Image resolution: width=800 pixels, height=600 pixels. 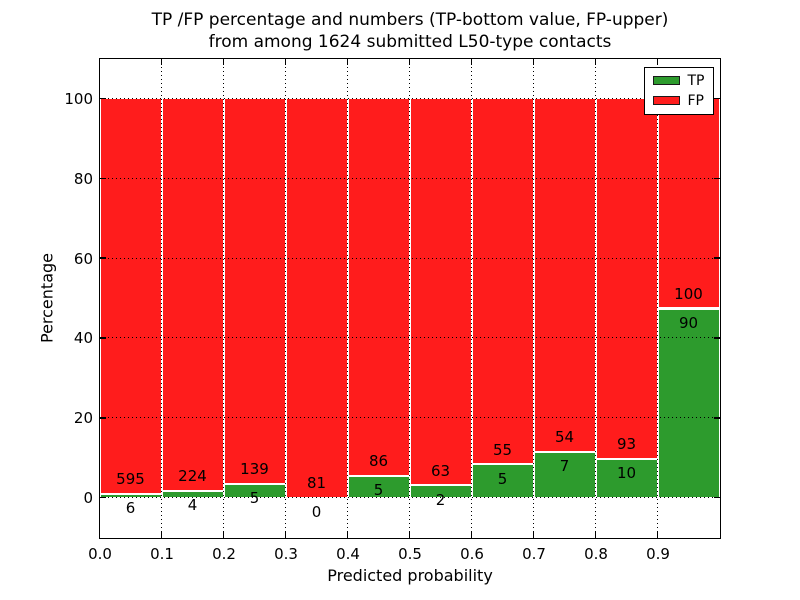 I want to click on annotation-fp-count: 54, so click(x=564, y=437).